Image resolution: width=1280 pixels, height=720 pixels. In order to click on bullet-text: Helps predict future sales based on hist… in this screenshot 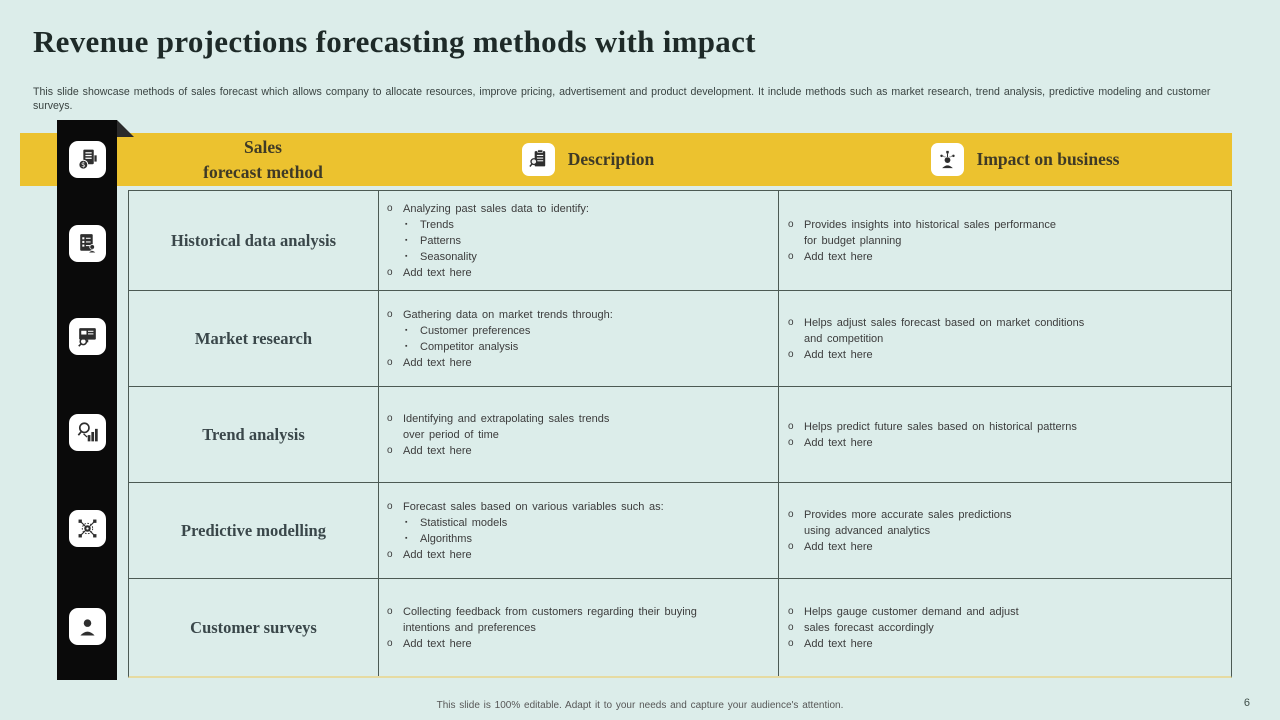, I will do `click(940, 426)`.